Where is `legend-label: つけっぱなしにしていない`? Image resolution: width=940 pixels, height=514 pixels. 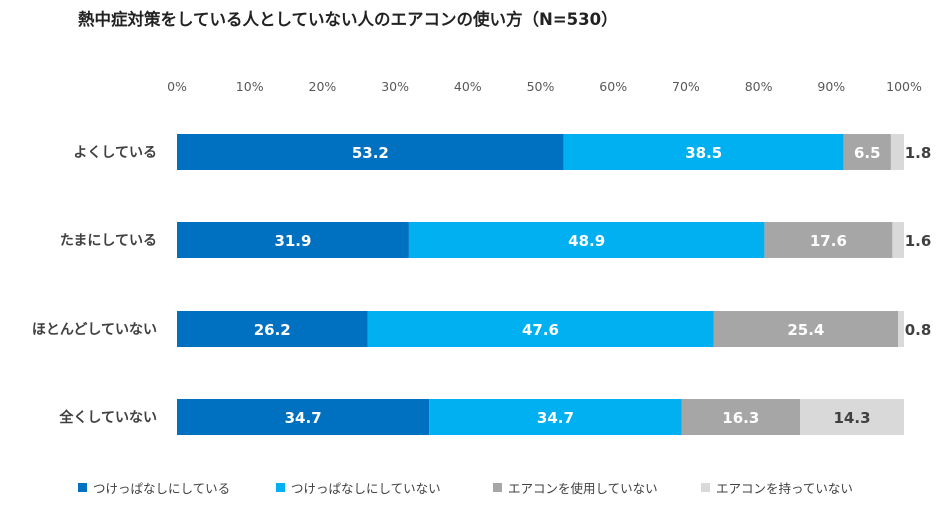
legend-label: つけっぱなしにしていない is located at coordinates (366, 488).